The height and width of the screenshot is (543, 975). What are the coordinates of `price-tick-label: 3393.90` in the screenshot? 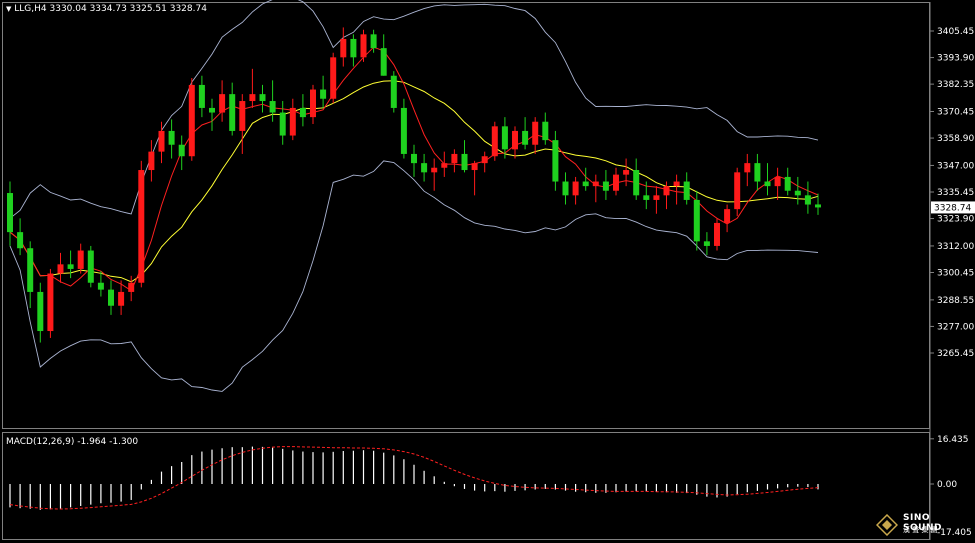 It's located at (955, 59).